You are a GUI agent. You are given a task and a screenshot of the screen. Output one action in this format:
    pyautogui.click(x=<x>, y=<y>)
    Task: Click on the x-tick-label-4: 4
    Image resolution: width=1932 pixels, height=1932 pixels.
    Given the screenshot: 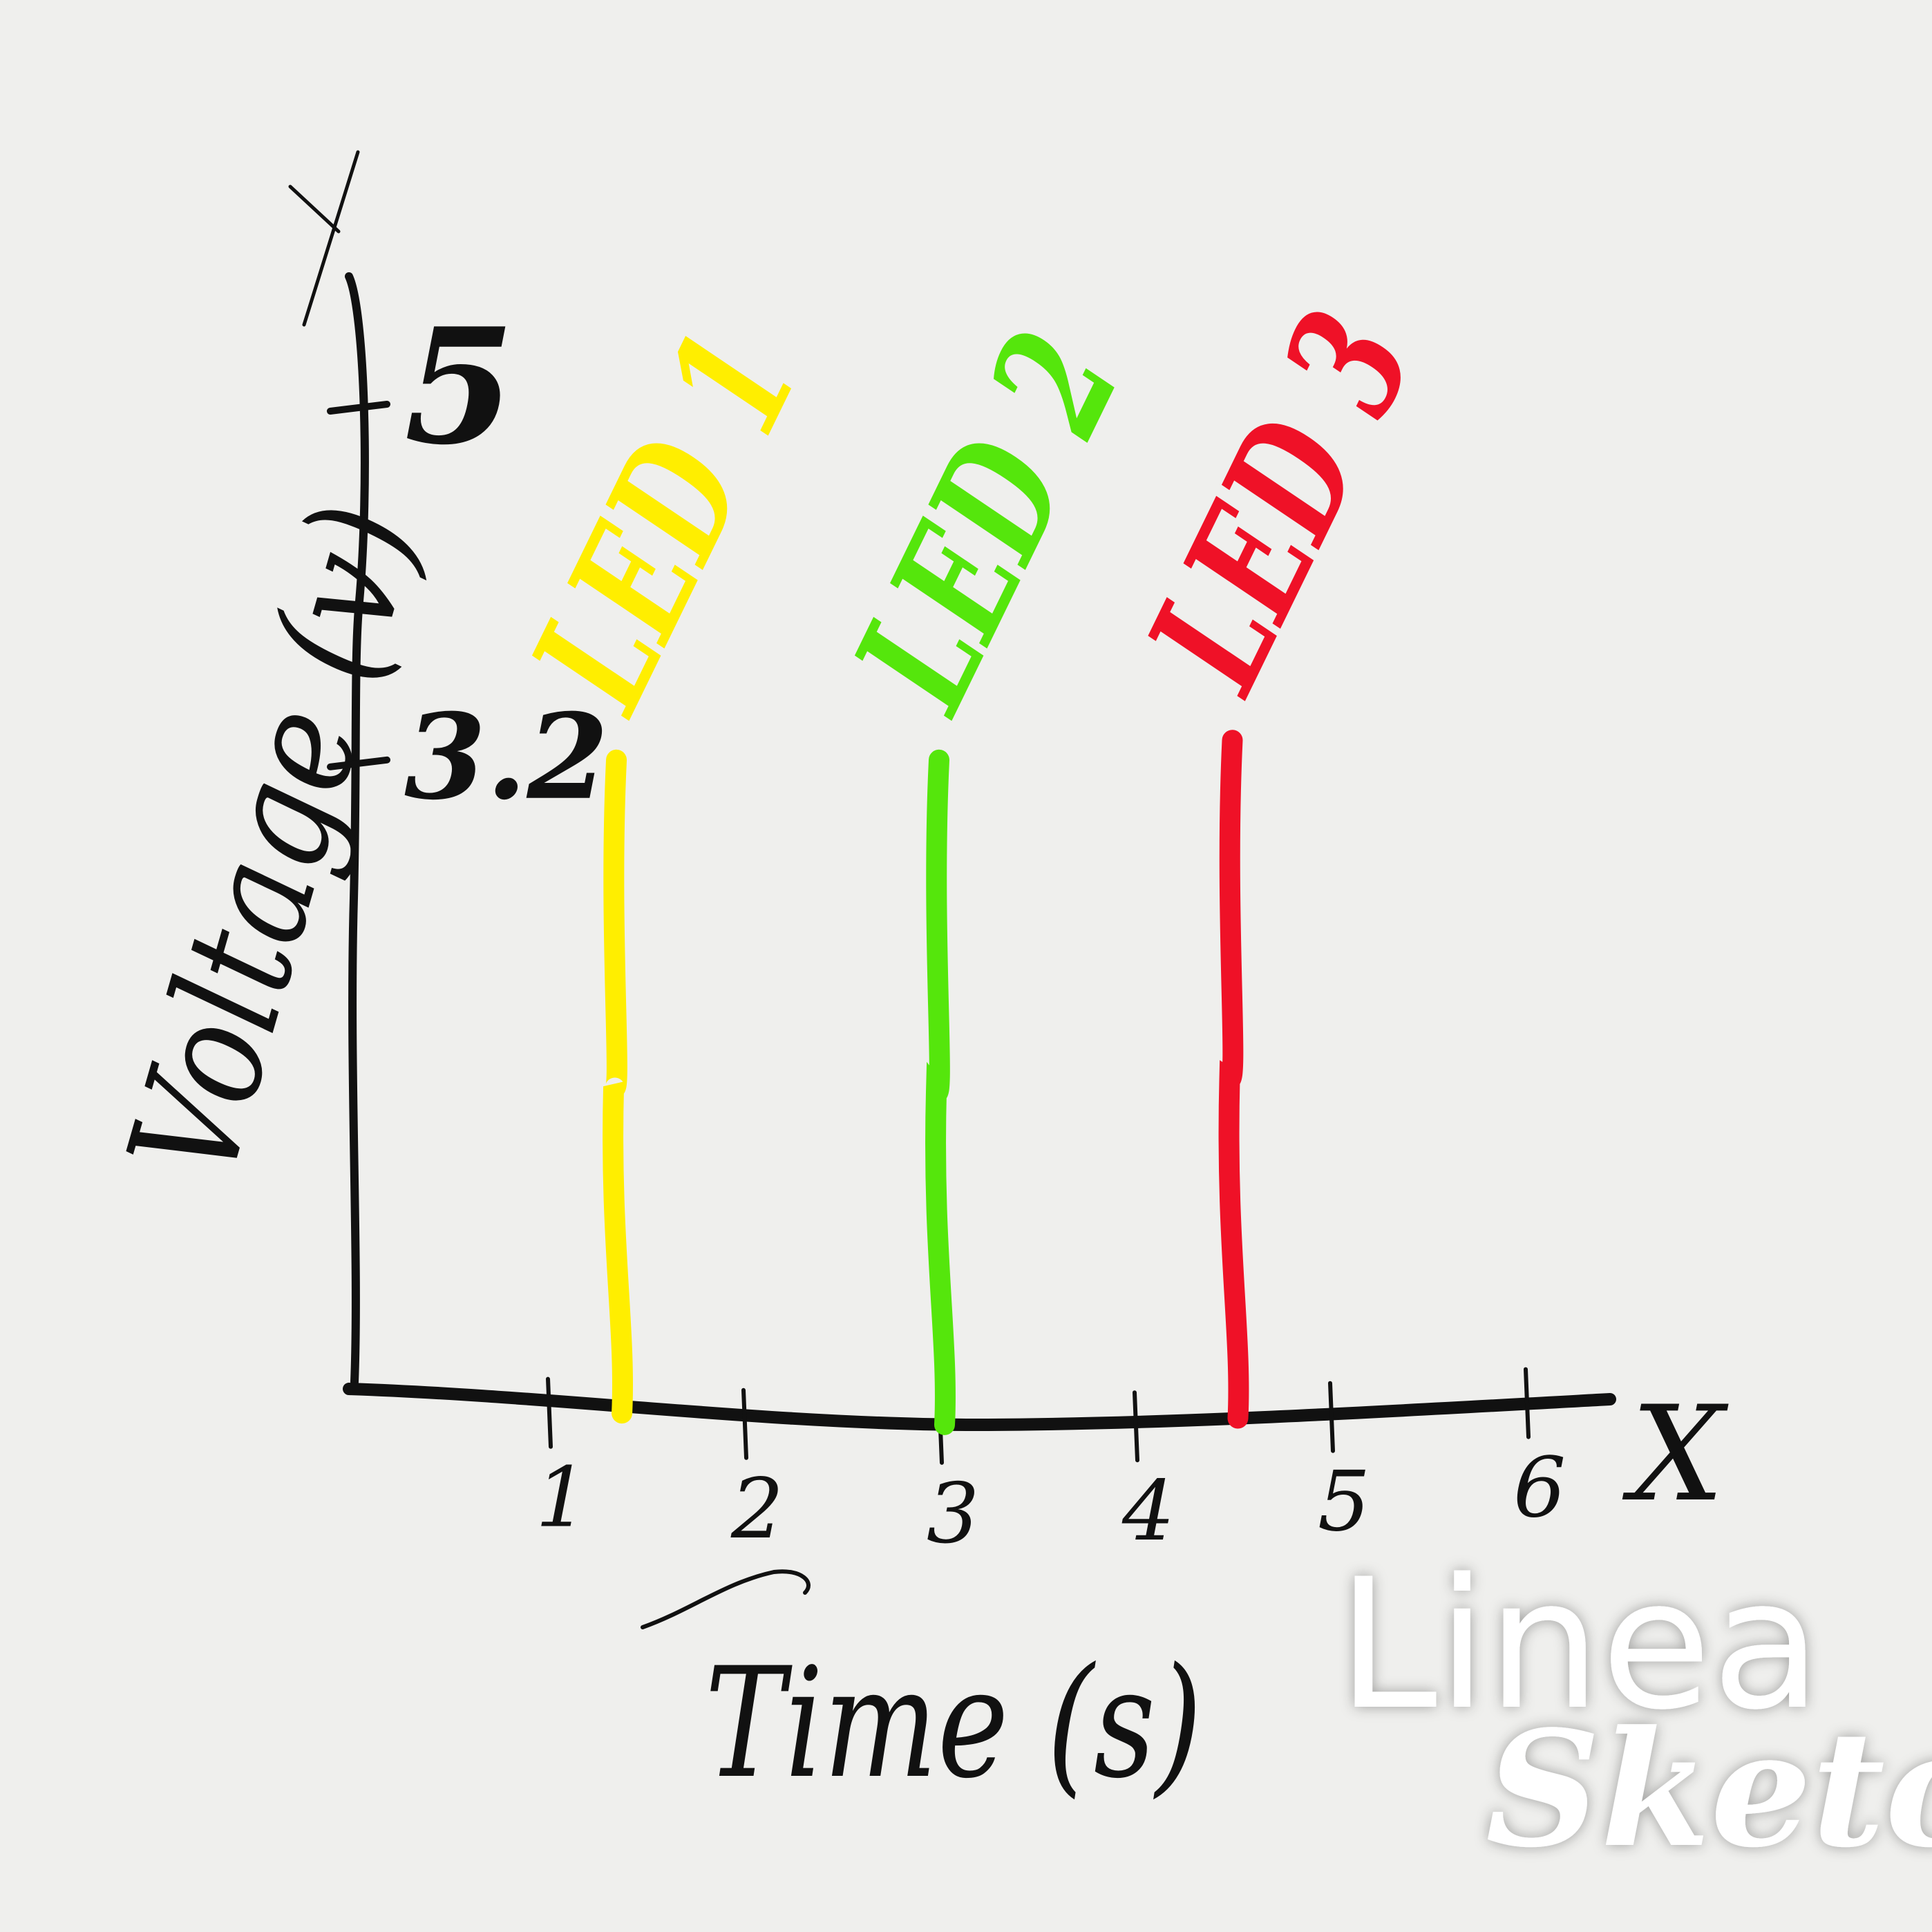 What is the action you would take?
    pyautogui.click(x=1148, y=1512)
    